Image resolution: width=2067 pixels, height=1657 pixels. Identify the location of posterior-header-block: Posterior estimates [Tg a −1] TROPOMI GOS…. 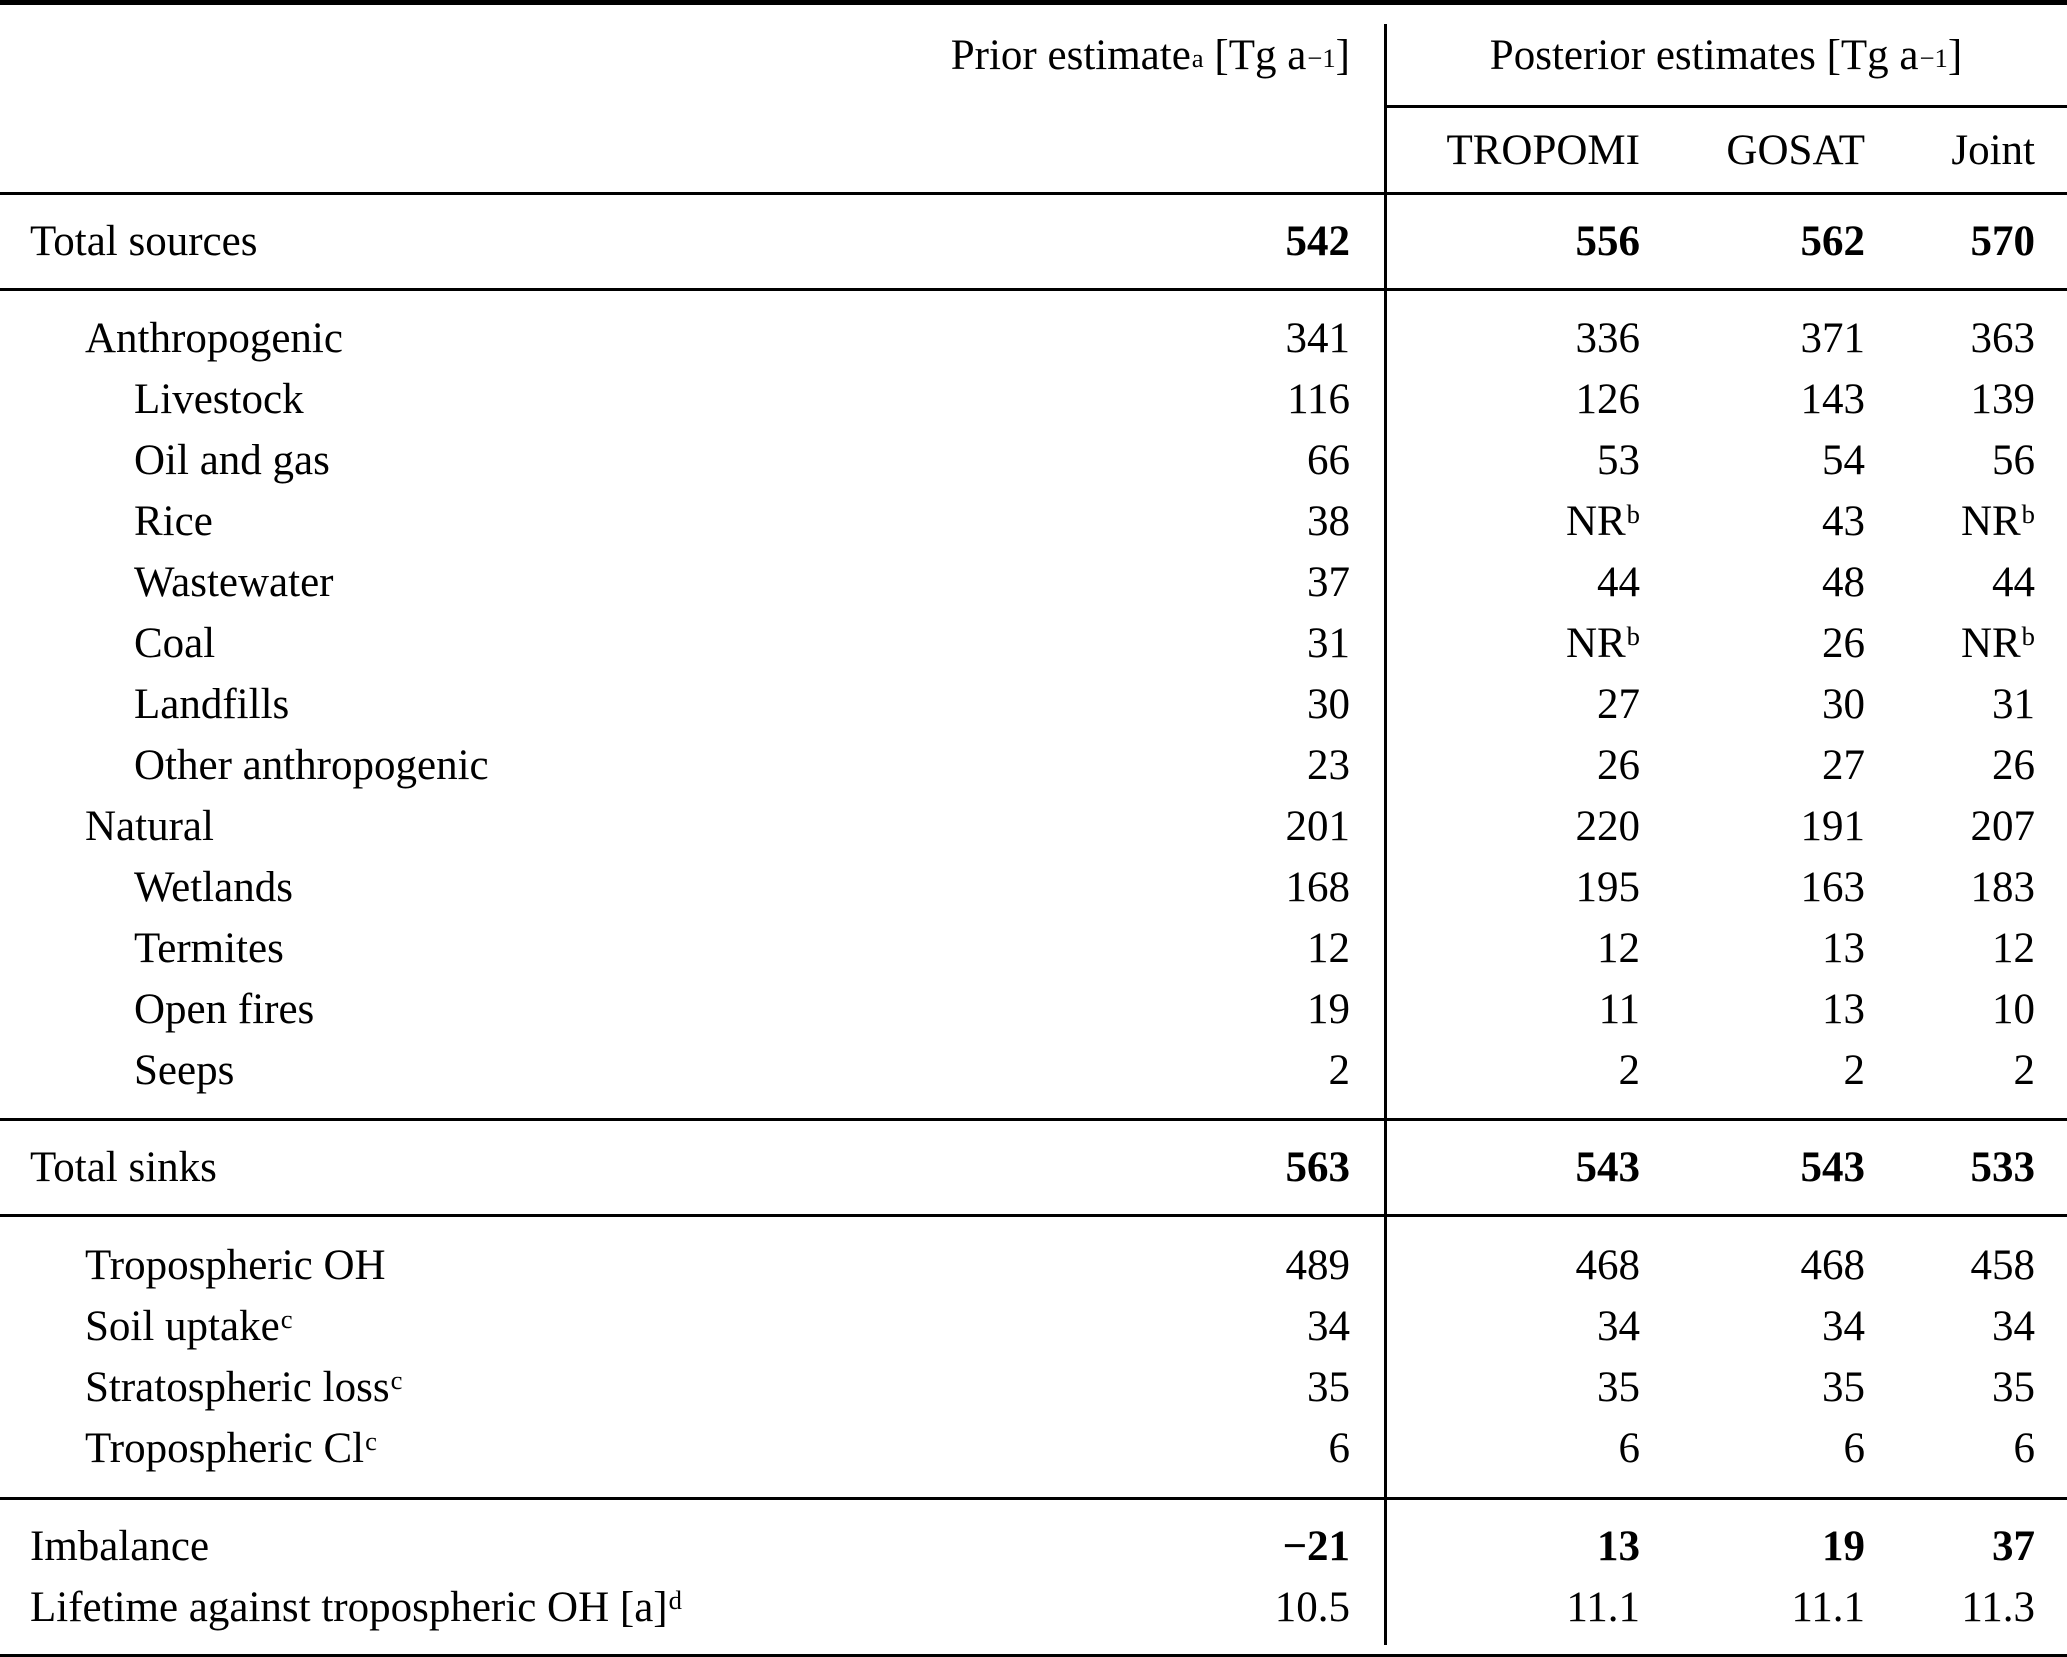
(1726, 98).